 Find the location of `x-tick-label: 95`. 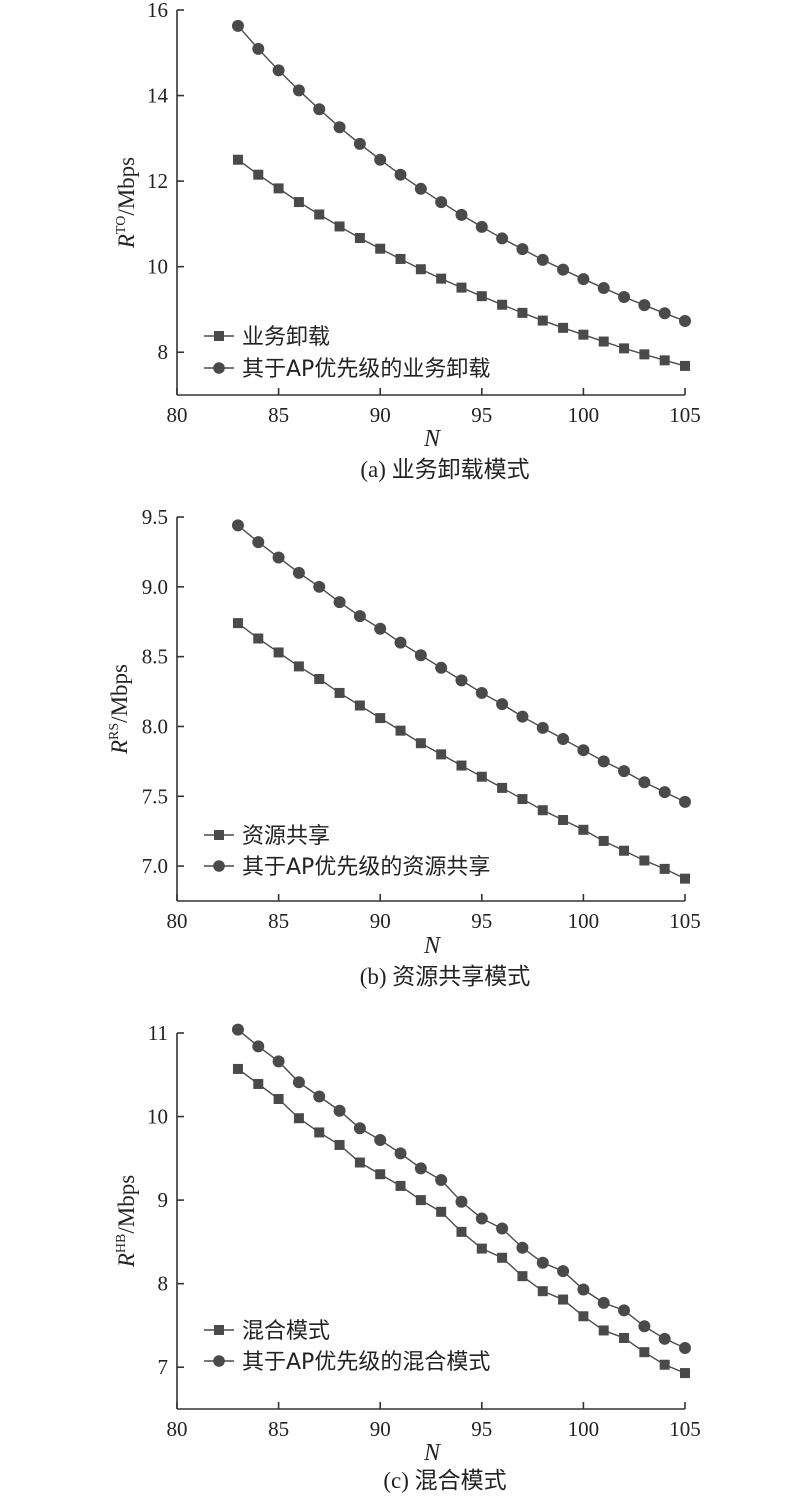

x-tick-label: 95 is located at coordinates (481, 1429).